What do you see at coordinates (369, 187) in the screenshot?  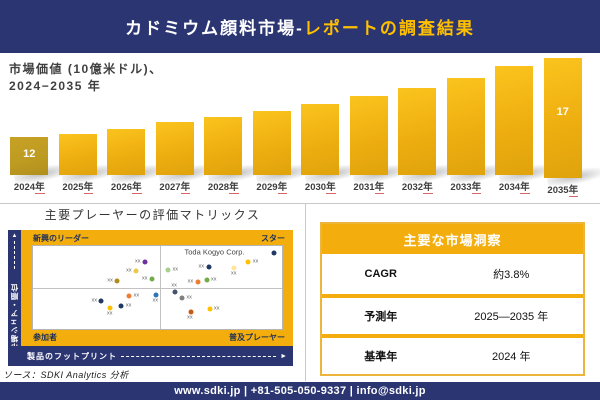 I see `x-axis-tick-label: 2031年` at bounding box center [369, 187].